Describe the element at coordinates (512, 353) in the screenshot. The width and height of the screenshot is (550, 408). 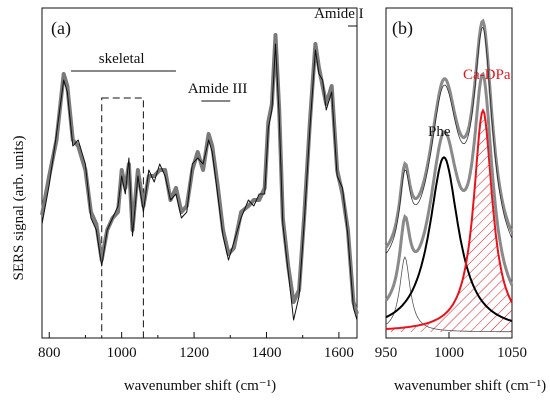
I see `x-tick-label: 1050` at that location.